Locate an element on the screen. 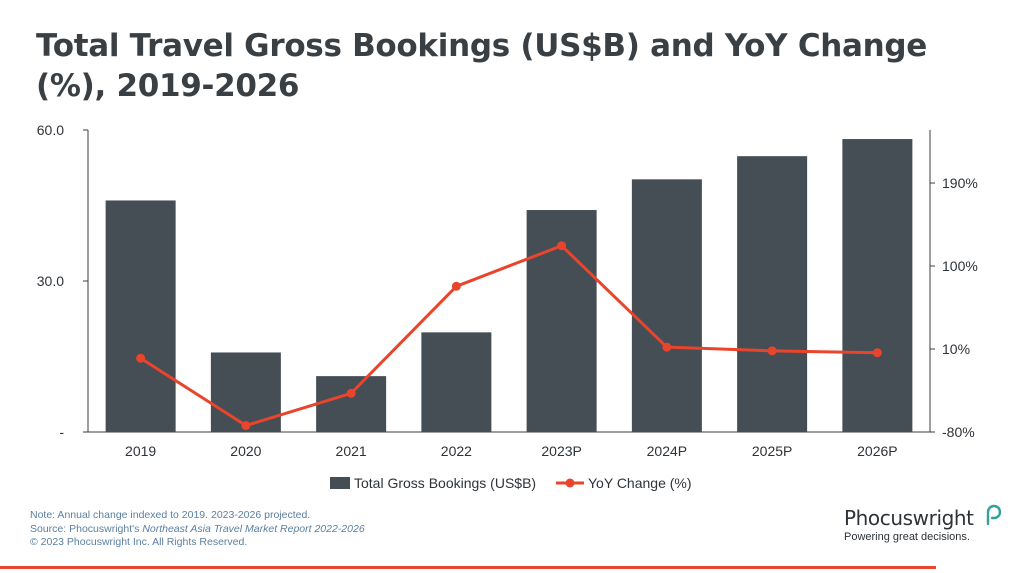  speech-bubble-icon is located at coordinates (994, 515).